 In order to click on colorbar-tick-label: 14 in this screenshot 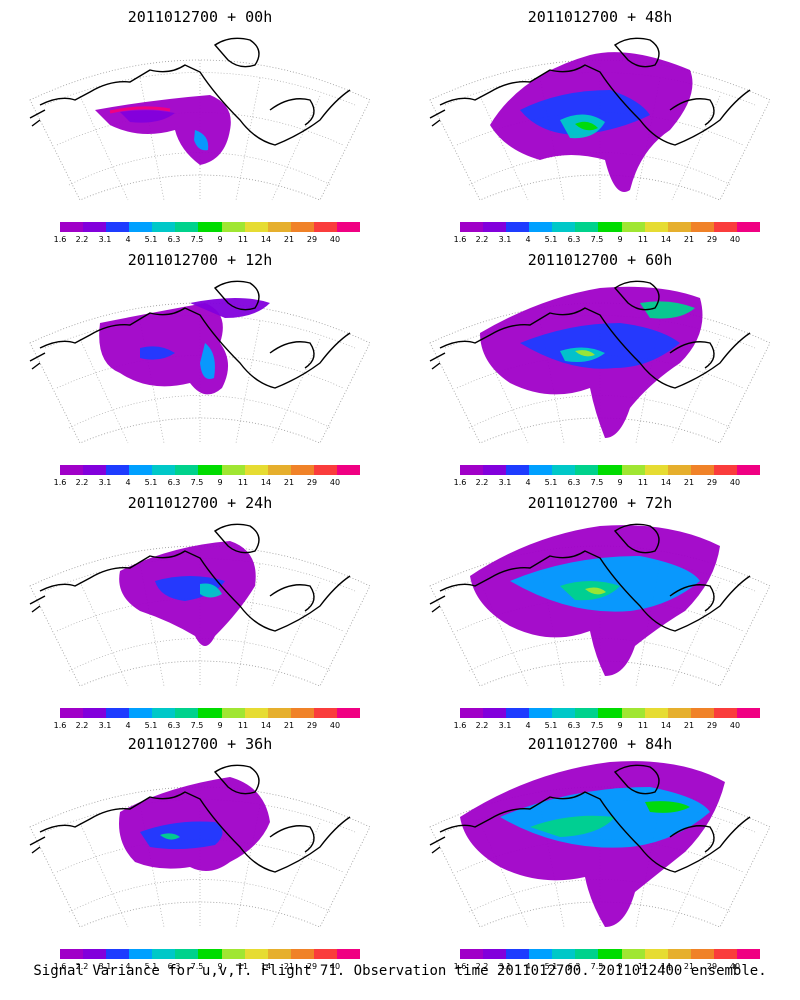, I will do `click(266, 239)`.